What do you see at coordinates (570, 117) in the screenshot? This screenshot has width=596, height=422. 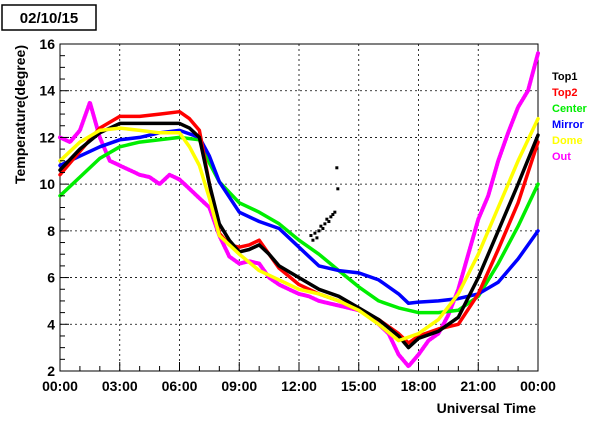 I see `legend: Top1 Top2 Center Mirror Dome Out` at bounding box center [570, 117].